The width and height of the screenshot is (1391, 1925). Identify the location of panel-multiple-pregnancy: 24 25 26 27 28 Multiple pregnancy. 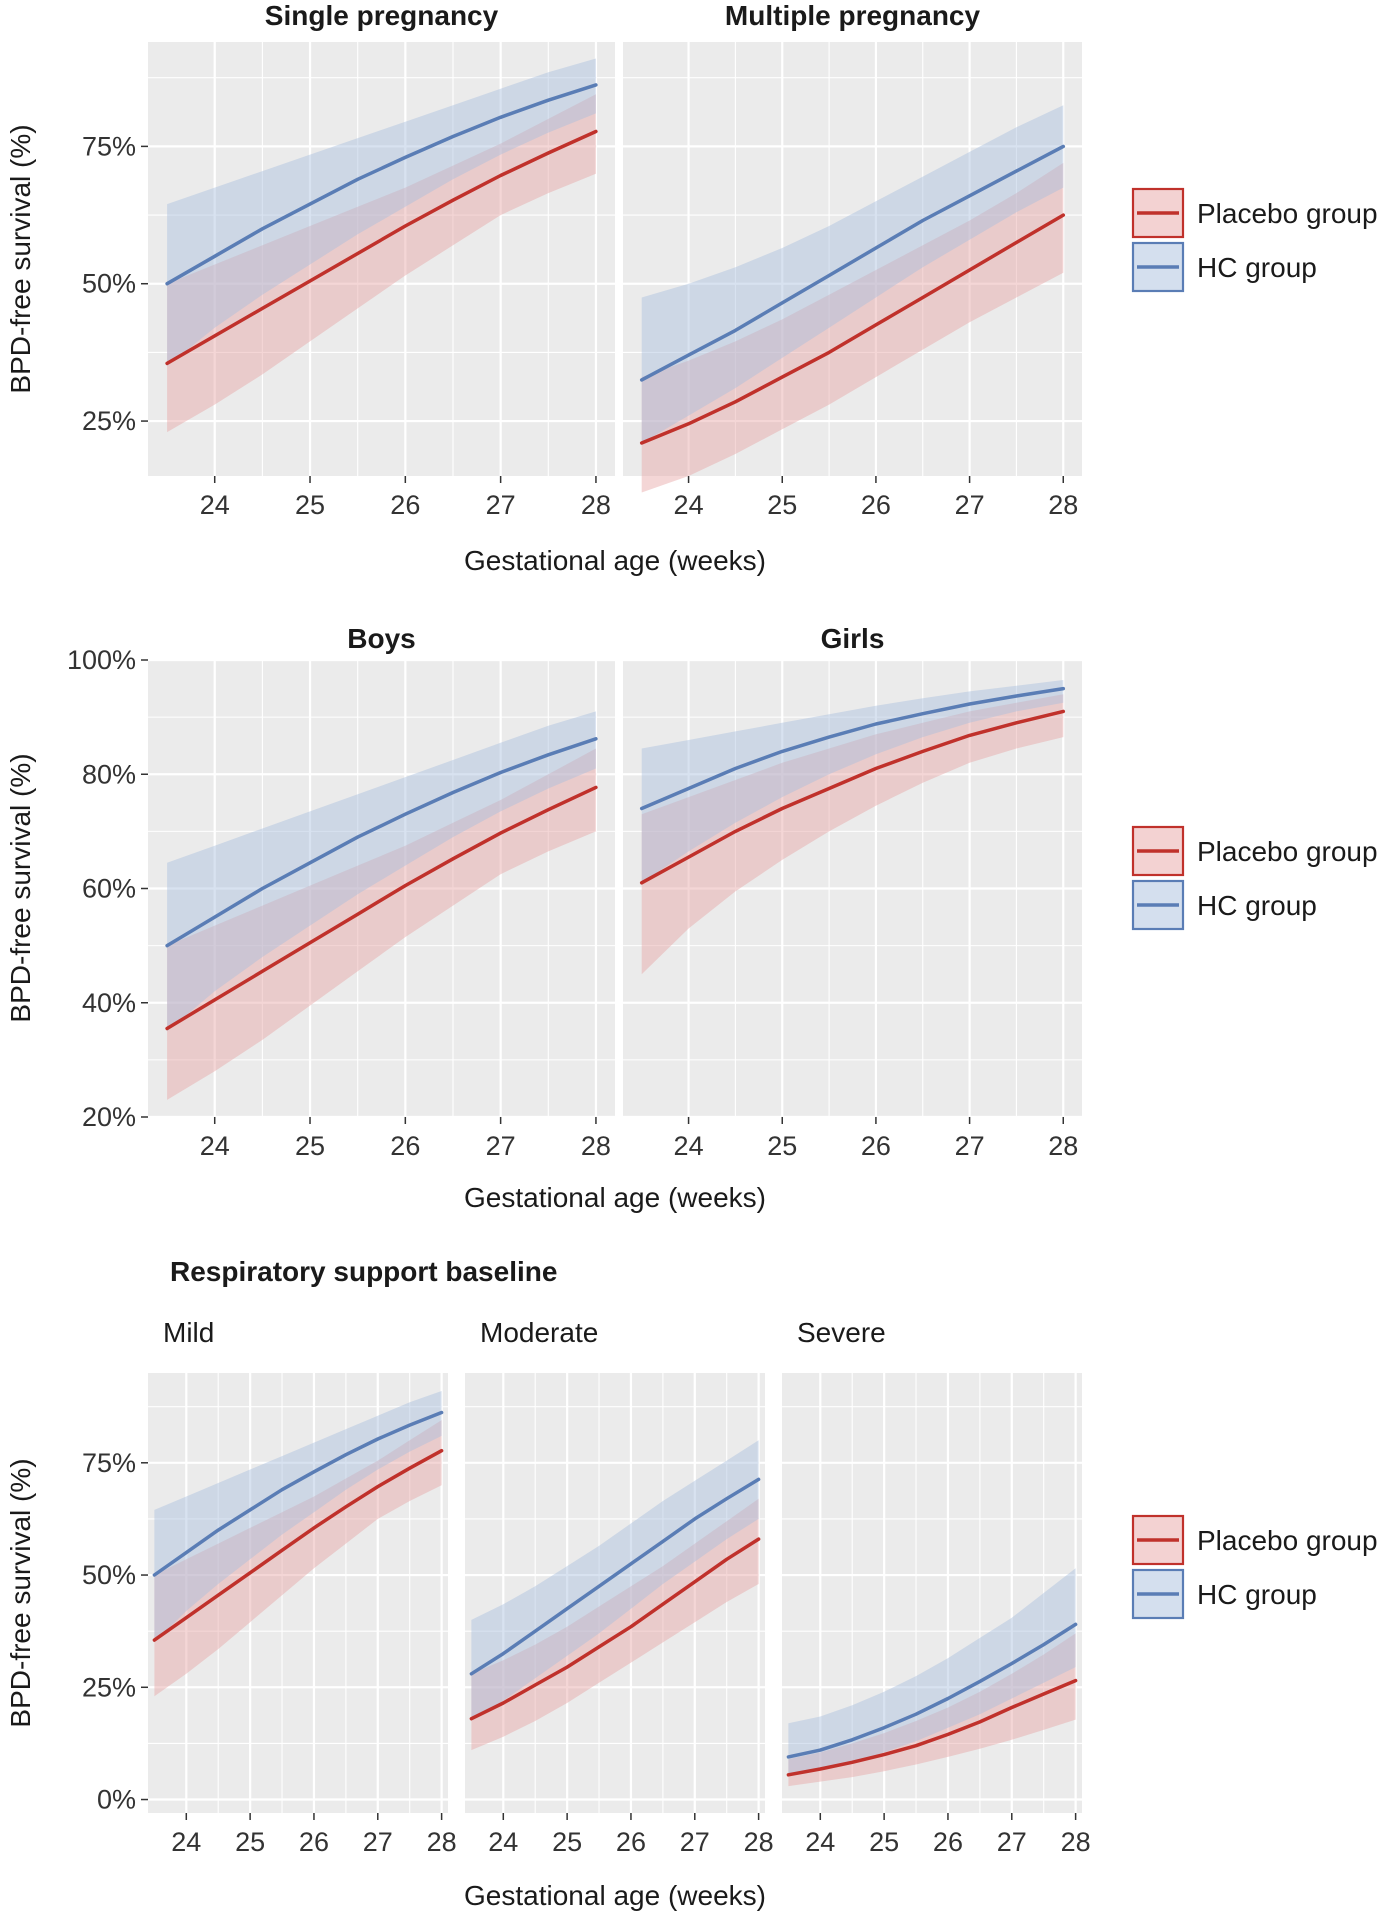
(852, 260).